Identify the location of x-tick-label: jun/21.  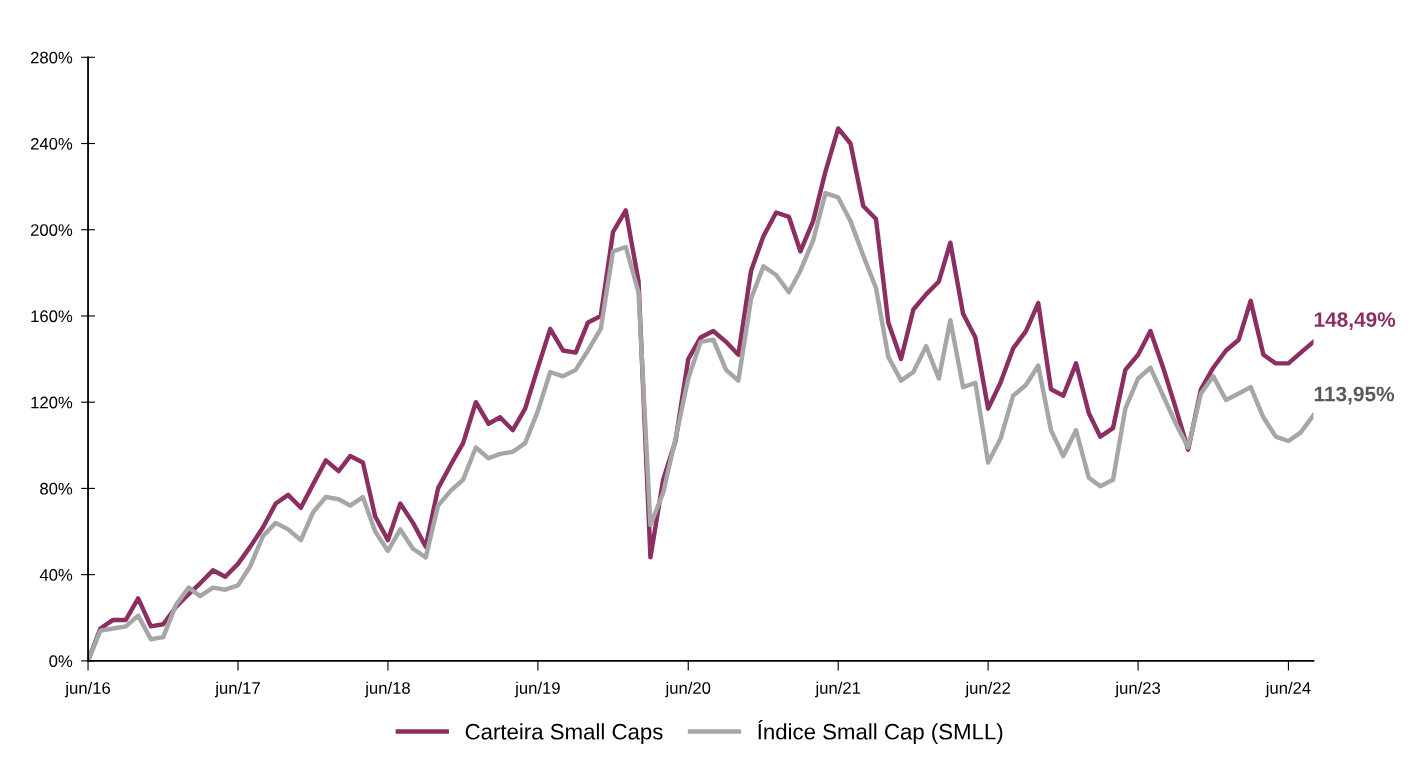
(838, 689).